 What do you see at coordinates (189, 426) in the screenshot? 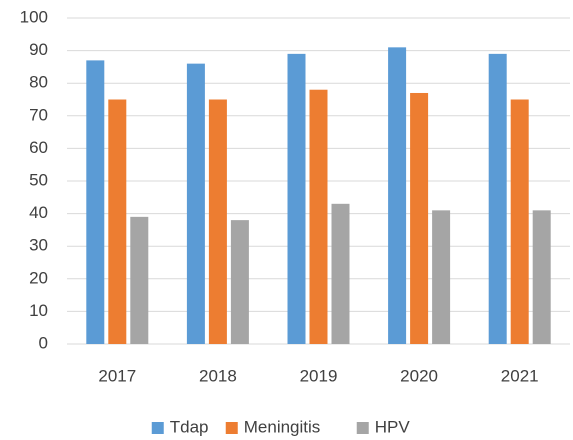
I see `legend-label: Tdap` at bounding box center [189, 426].